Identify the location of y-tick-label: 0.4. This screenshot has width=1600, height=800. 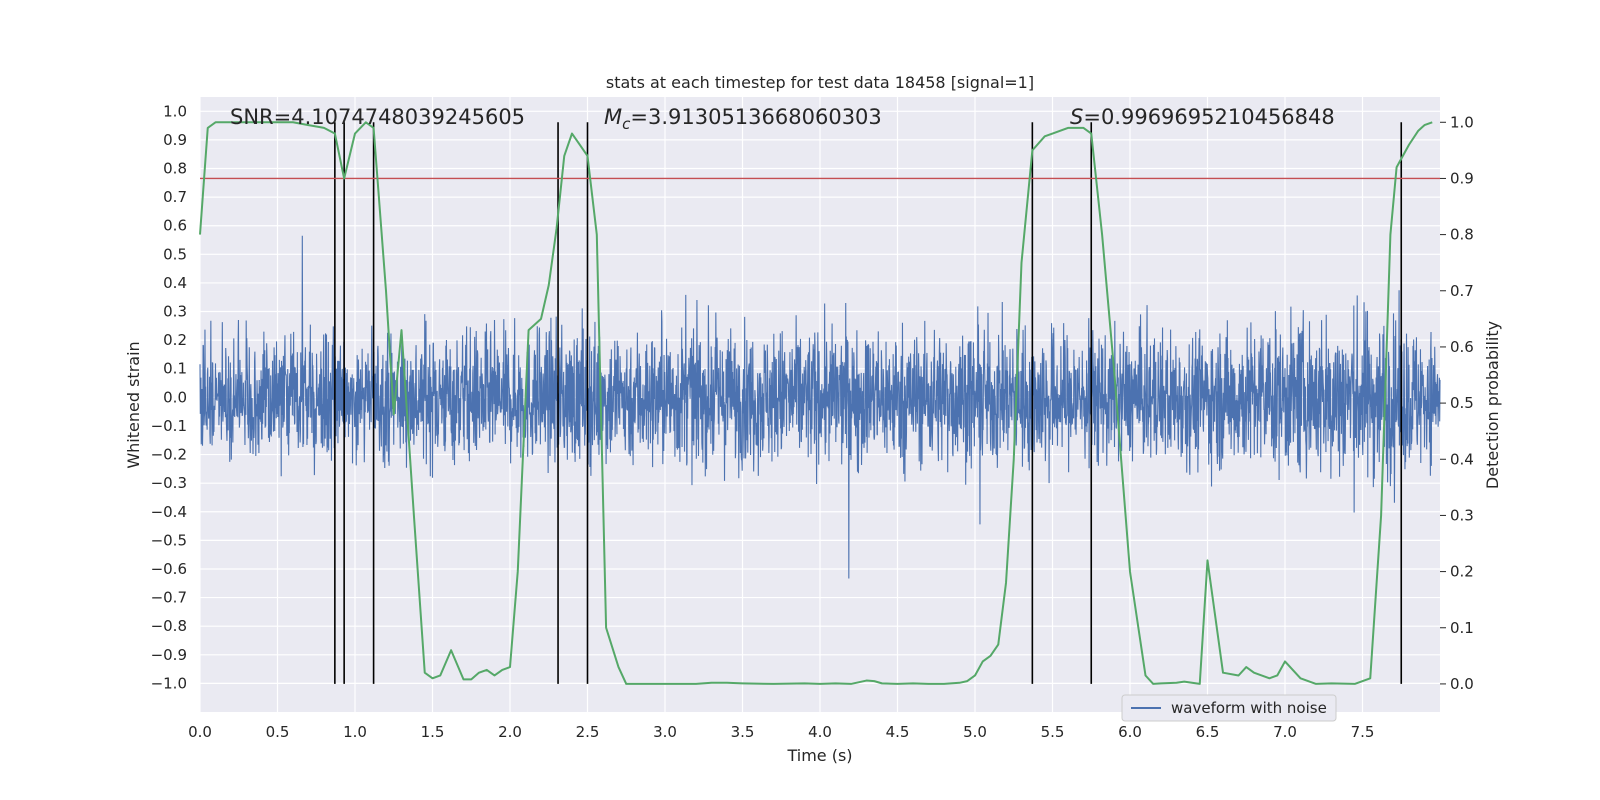
(175, 283).